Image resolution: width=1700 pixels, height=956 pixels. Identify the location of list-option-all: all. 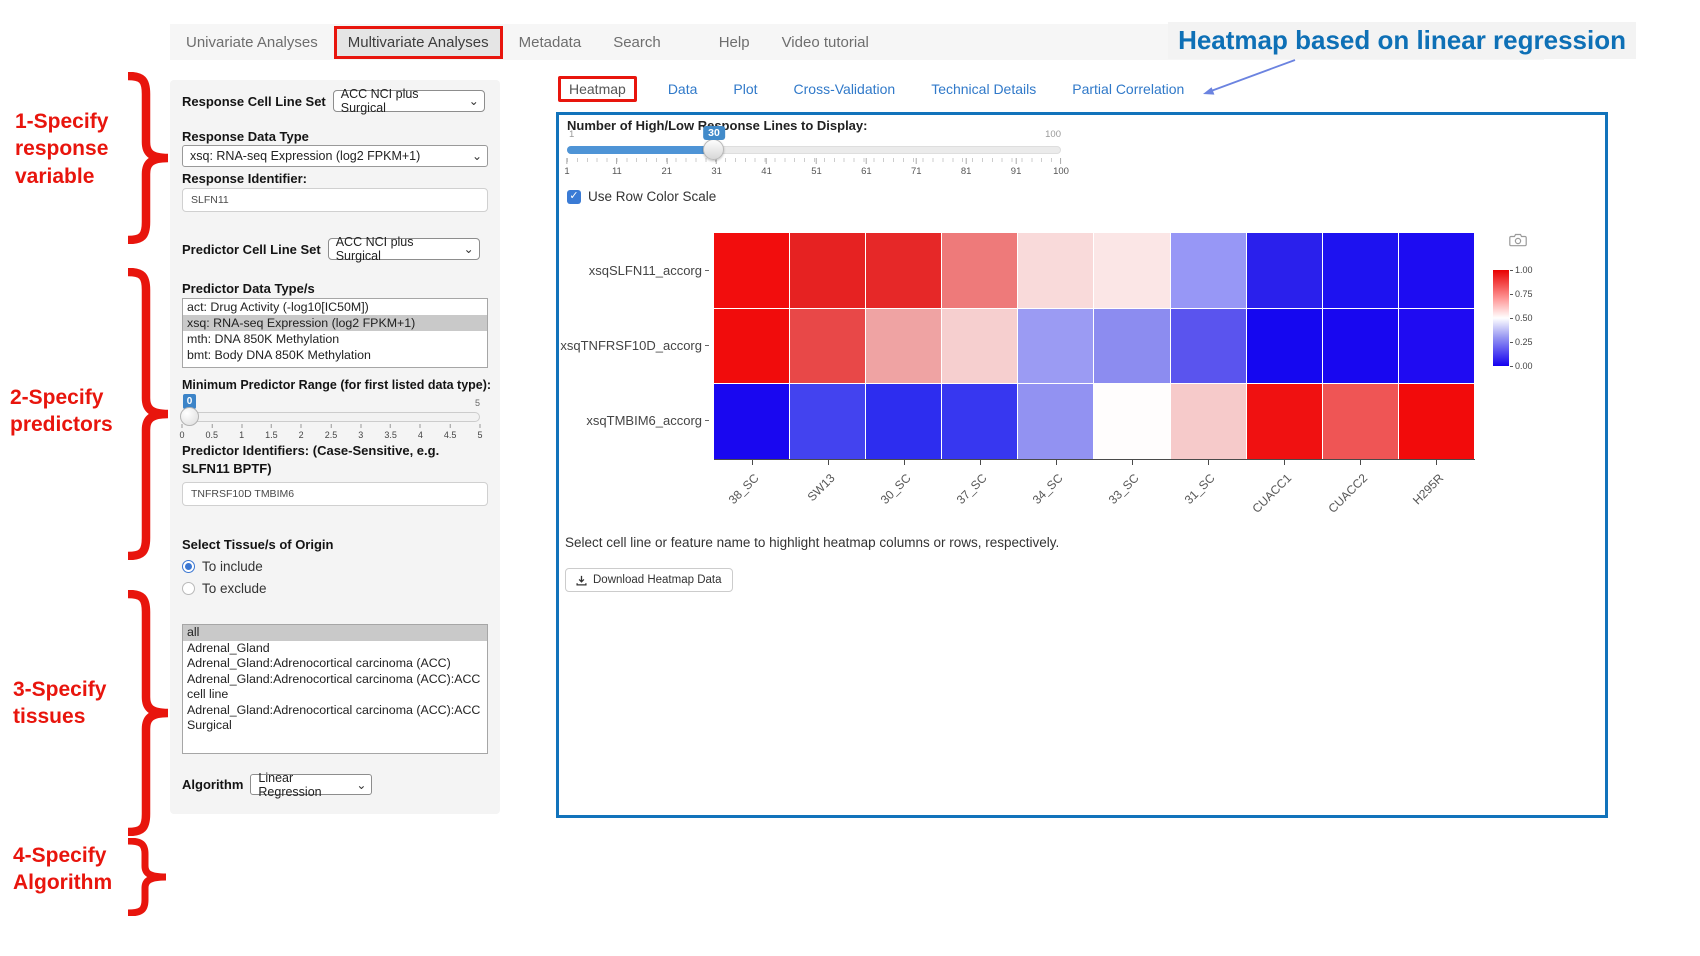
(335, 633).